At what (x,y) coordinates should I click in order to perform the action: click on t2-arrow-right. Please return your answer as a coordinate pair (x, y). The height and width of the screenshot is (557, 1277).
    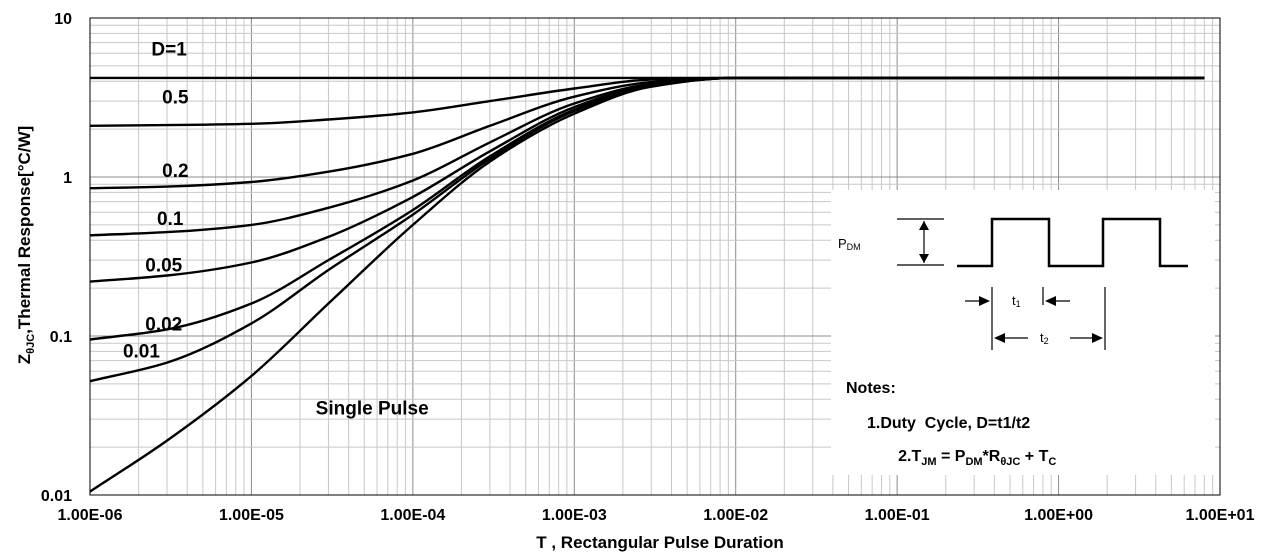
    Looking at the image, I should click on (1097, 338).